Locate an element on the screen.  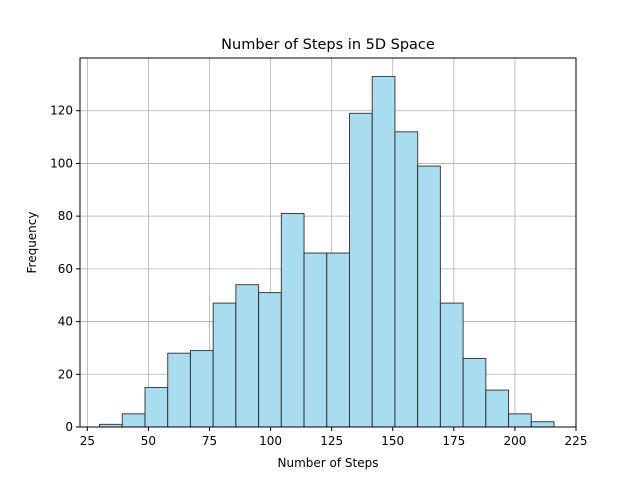
y-tick-label: 60 is located at coordinates (65, 269).